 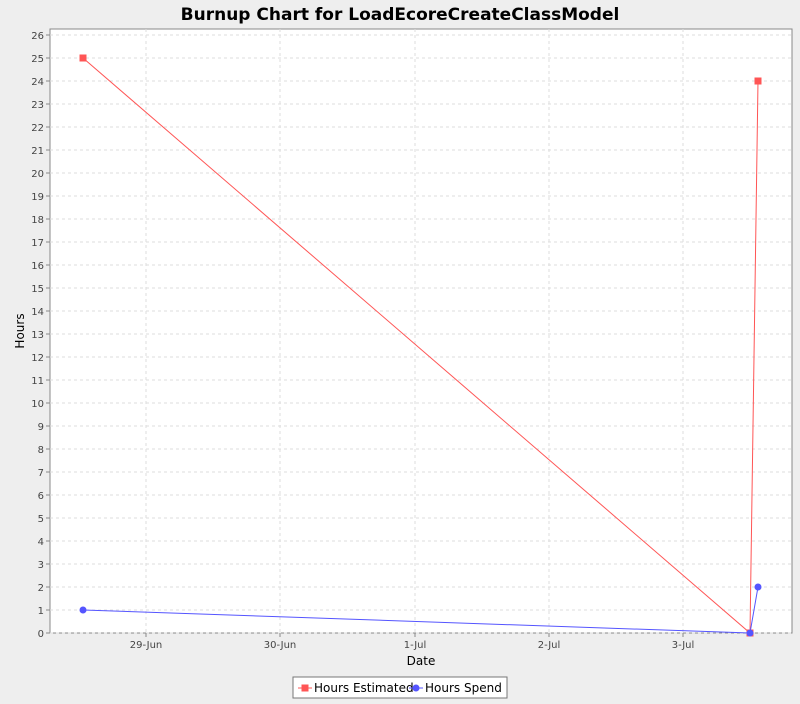 I want to click on legend-label: Hours Spend, so click(x=463, y=688).